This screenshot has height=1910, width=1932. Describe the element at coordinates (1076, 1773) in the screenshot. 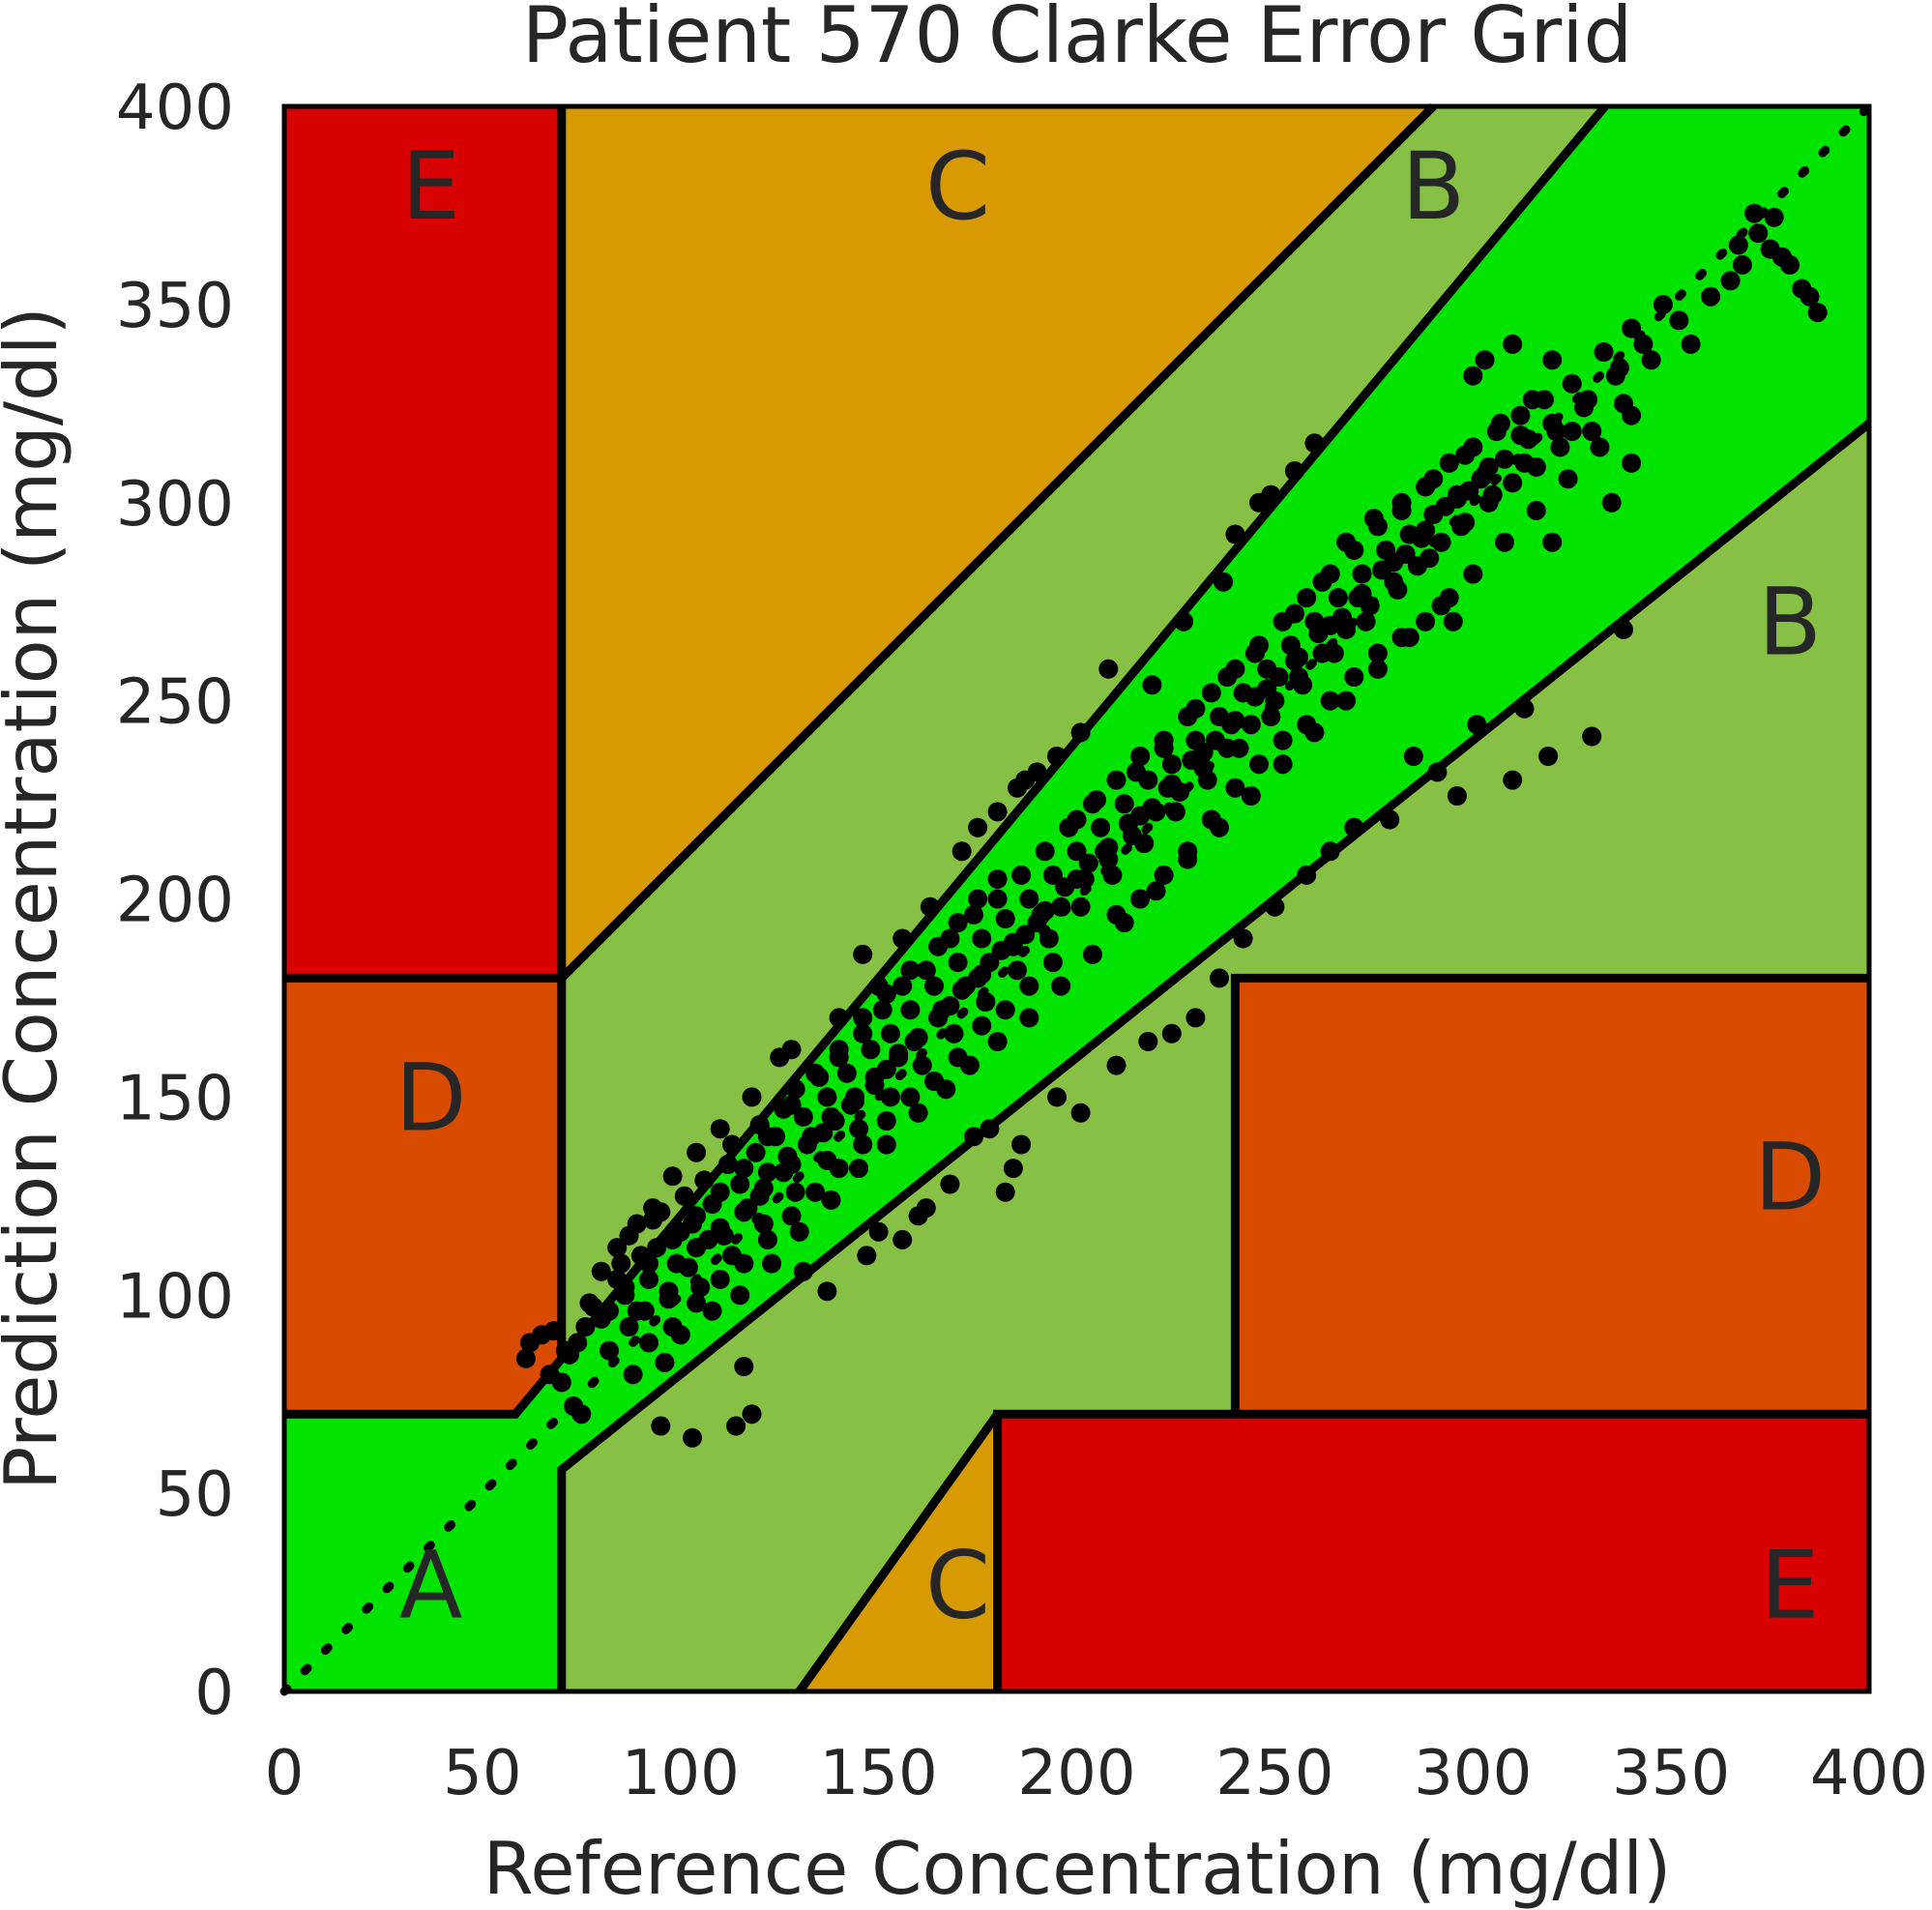

I see `x-tick-label: 200` at that location.